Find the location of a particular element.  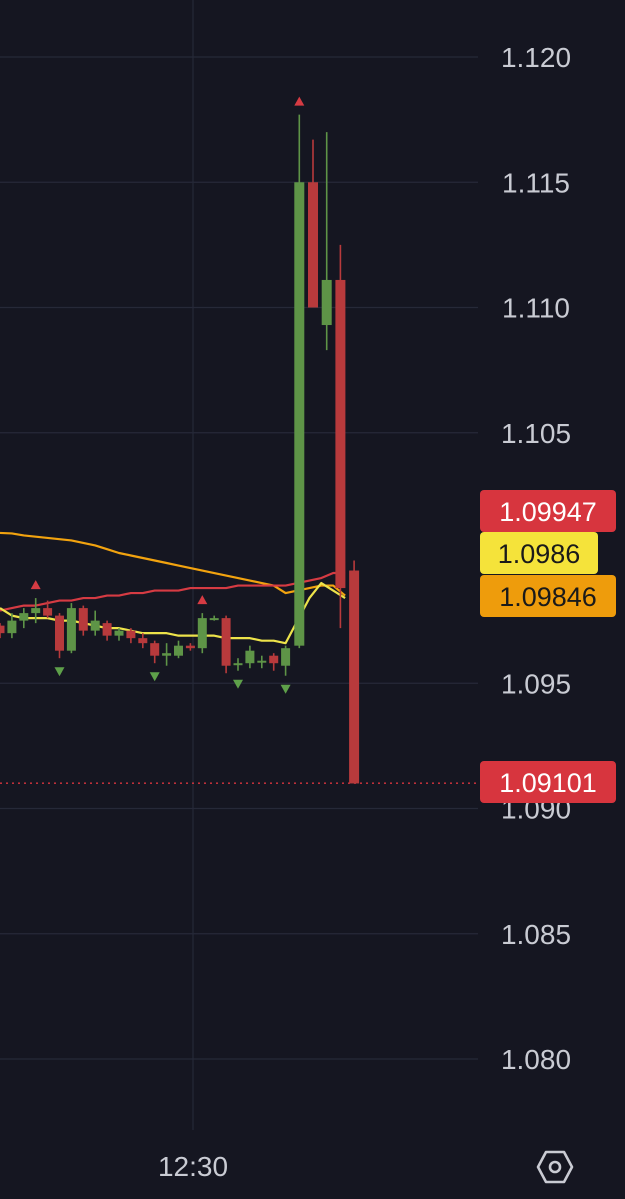

price-tag-label: 1.09846 is located at coordinates (548, 597).